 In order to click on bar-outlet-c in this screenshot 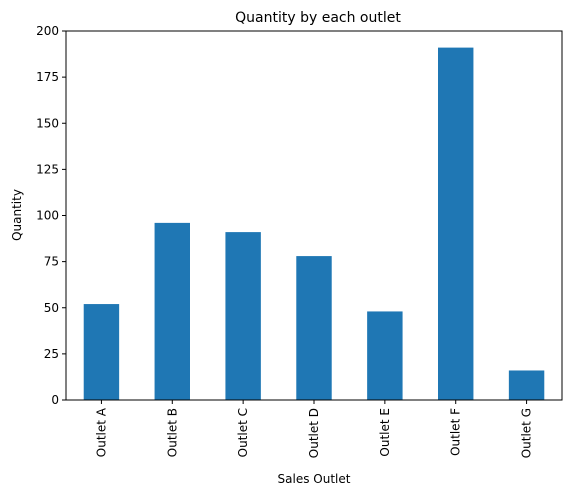, I will do `click(243, 316)`.